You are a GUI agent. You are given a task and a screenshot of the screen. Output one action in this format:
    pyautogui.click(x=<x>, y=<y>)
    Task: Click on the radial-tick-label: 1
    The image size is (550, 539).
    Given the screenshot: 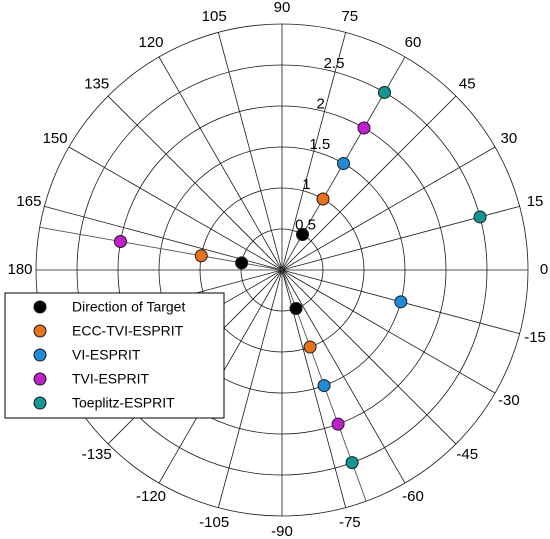 What is the action you would take?
    pyautogui.click(x=306, y=184)
    